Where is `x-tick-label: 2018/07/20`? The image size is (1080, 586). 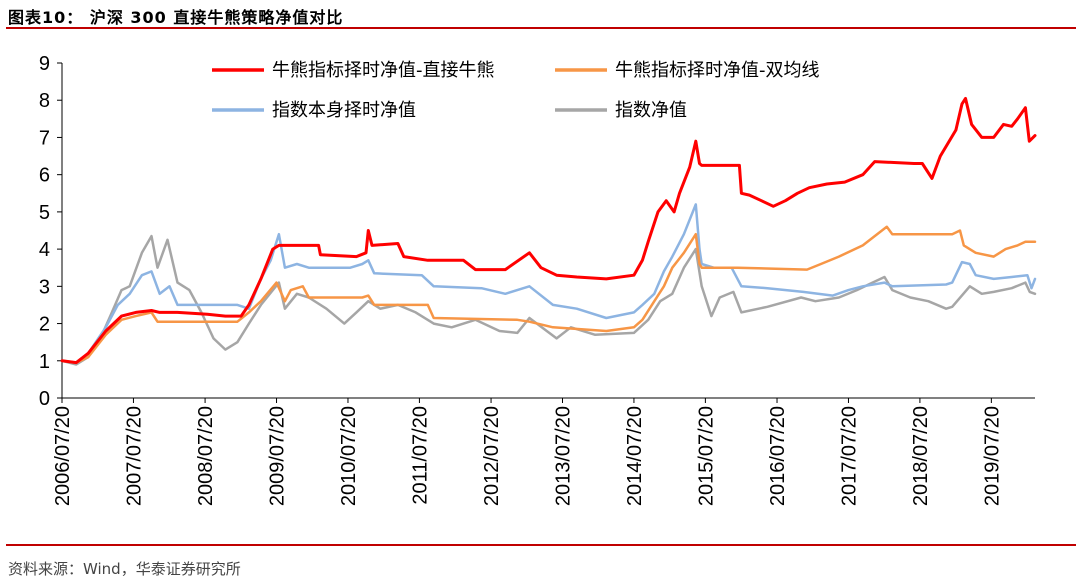 x-tick-label: 2018/07/20 is located at coordinates (921, 456).